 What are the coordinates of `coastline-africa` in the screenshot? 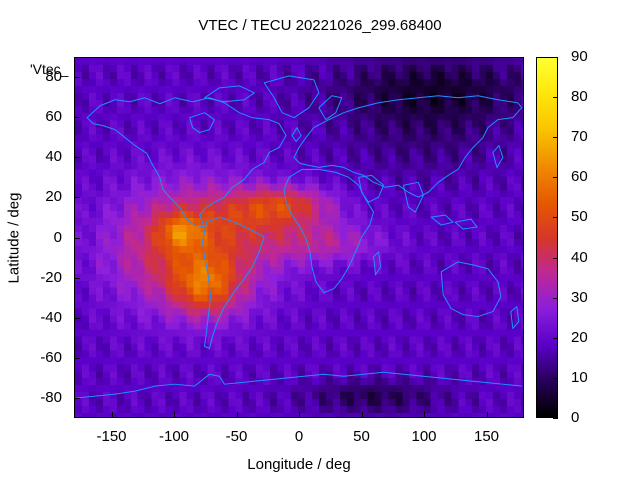 It's located at (329, 231).